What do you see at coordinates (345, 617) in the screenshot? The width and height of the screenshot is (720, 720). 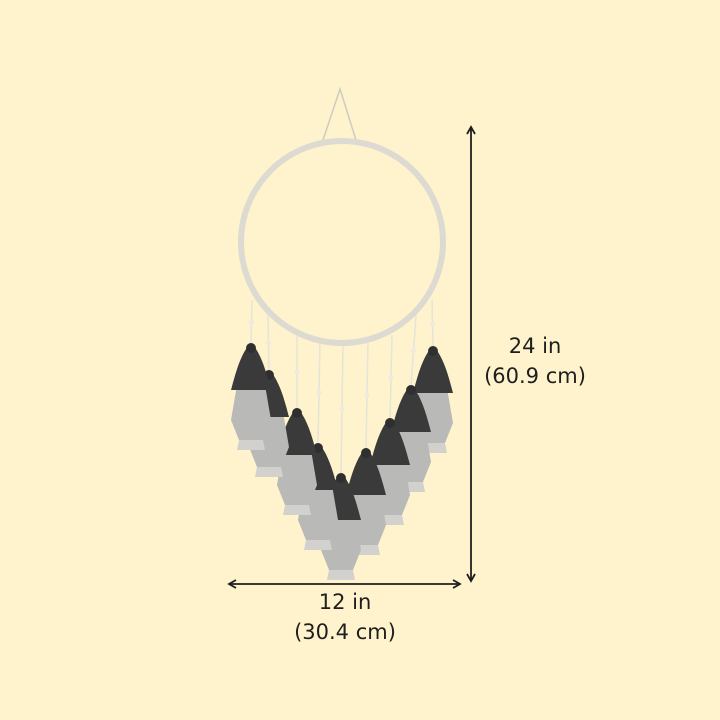 I see `width-label: 12 in (30.4 cm)` at bounding box center [345, 617].